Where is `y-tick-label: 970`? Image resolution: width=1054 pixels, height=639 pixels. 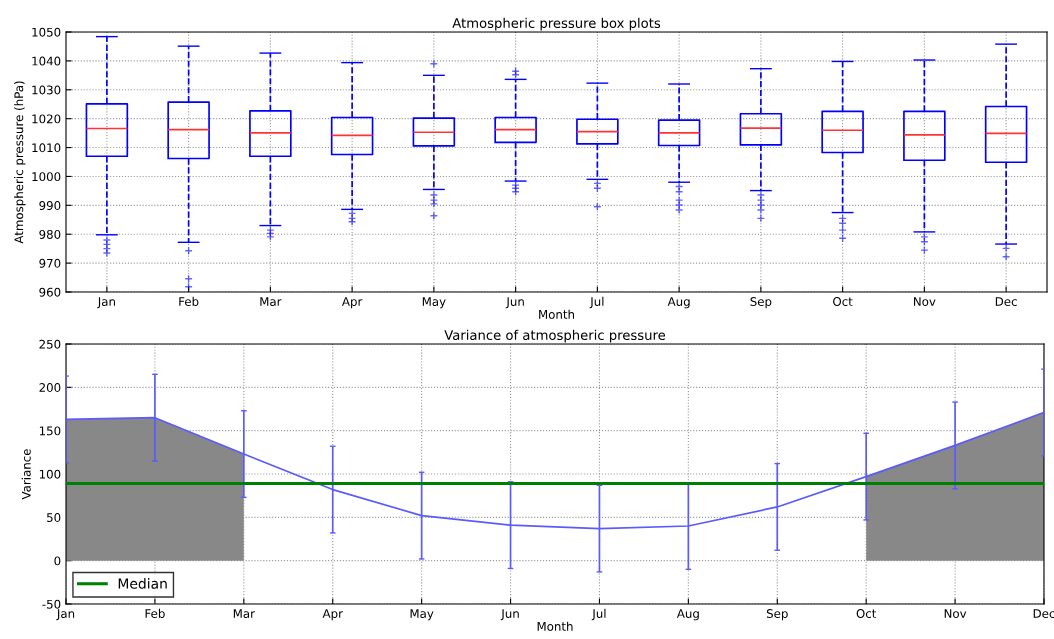 y-tick-label: 970 is located at coordinates (50, 263).